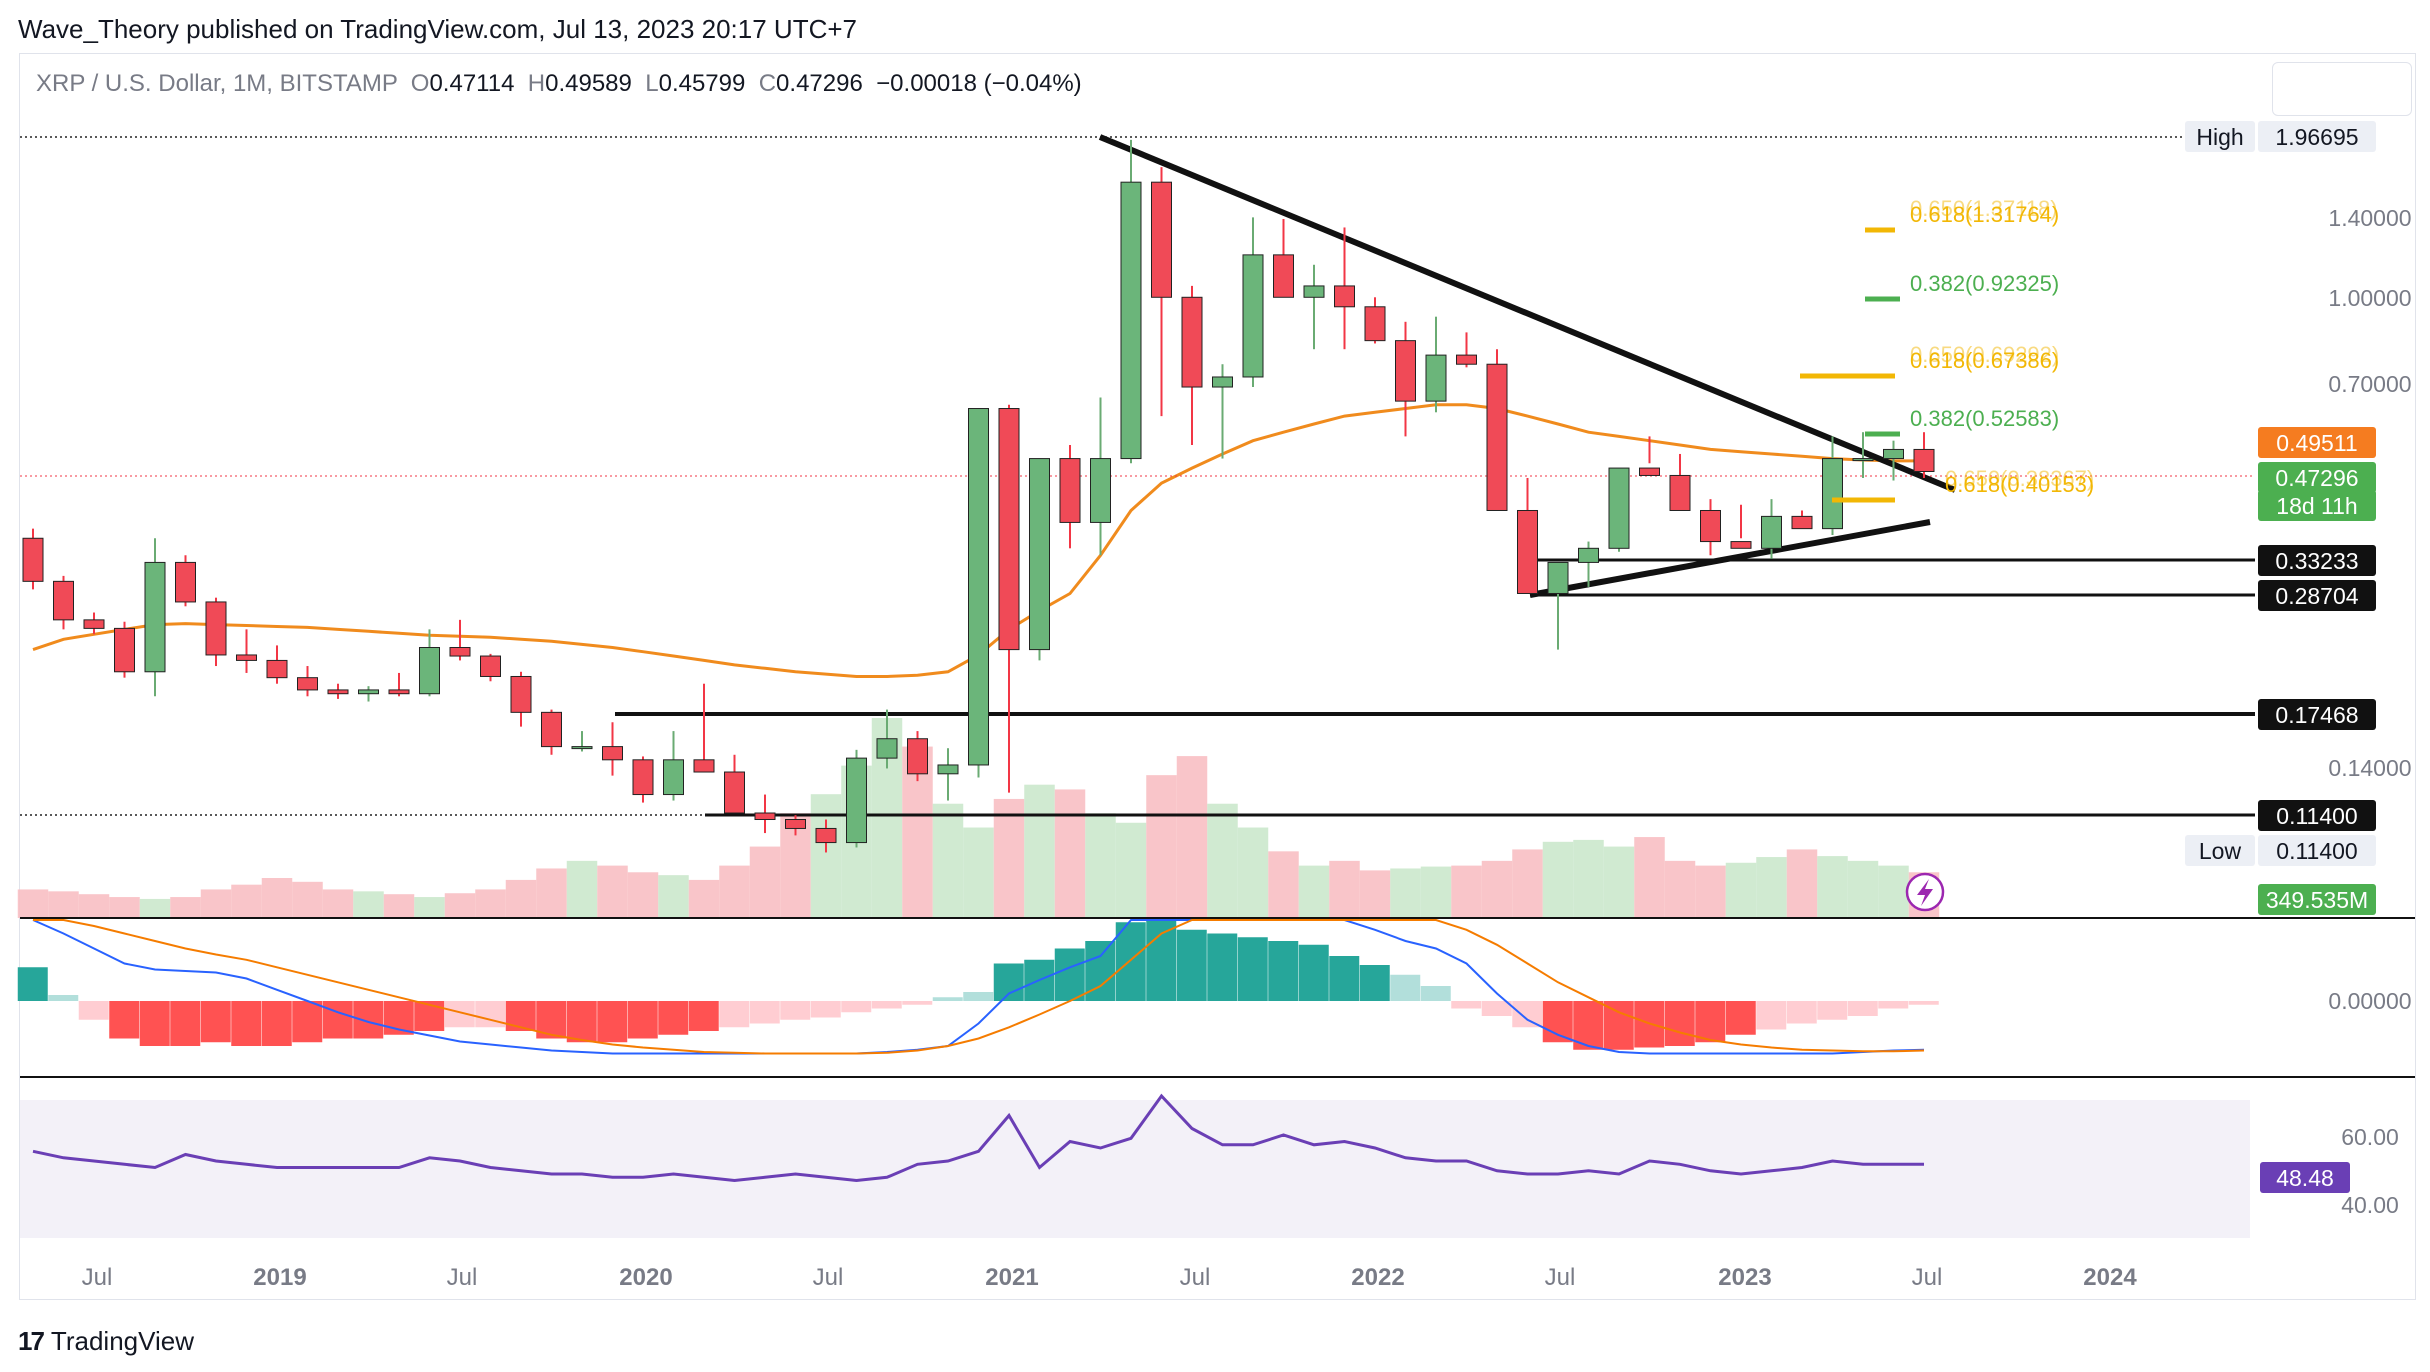 This screenshot has height=1372, width=2430. I want to click on fib-label: 0.382(0.52583), so click(1984, 418).